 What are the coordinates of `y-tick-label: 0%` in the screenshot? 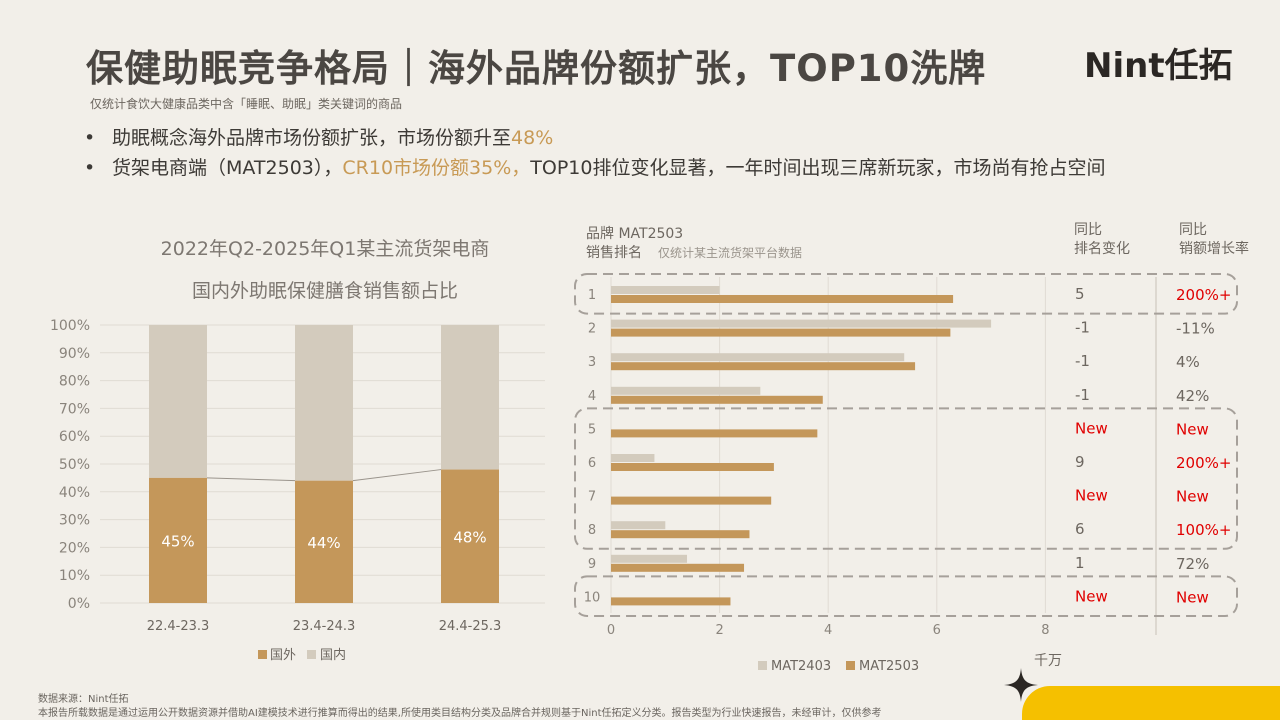 It's located at (79, 604).